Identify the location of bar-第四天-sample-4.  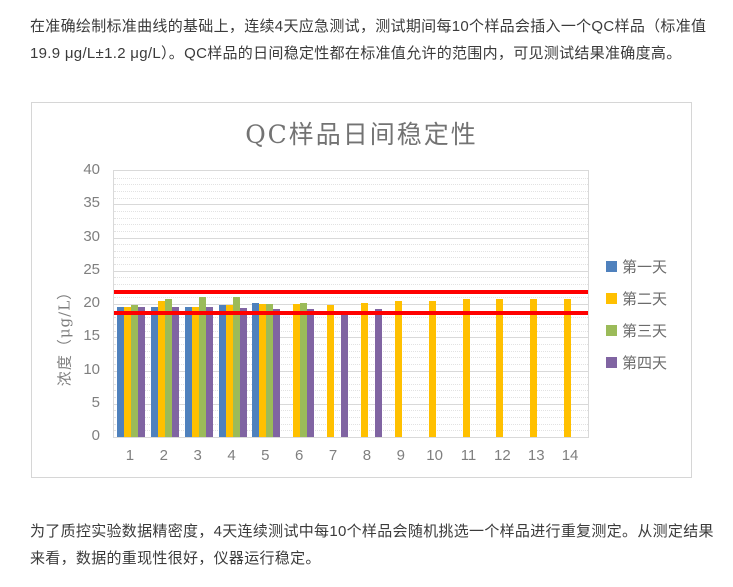
(243, 372).